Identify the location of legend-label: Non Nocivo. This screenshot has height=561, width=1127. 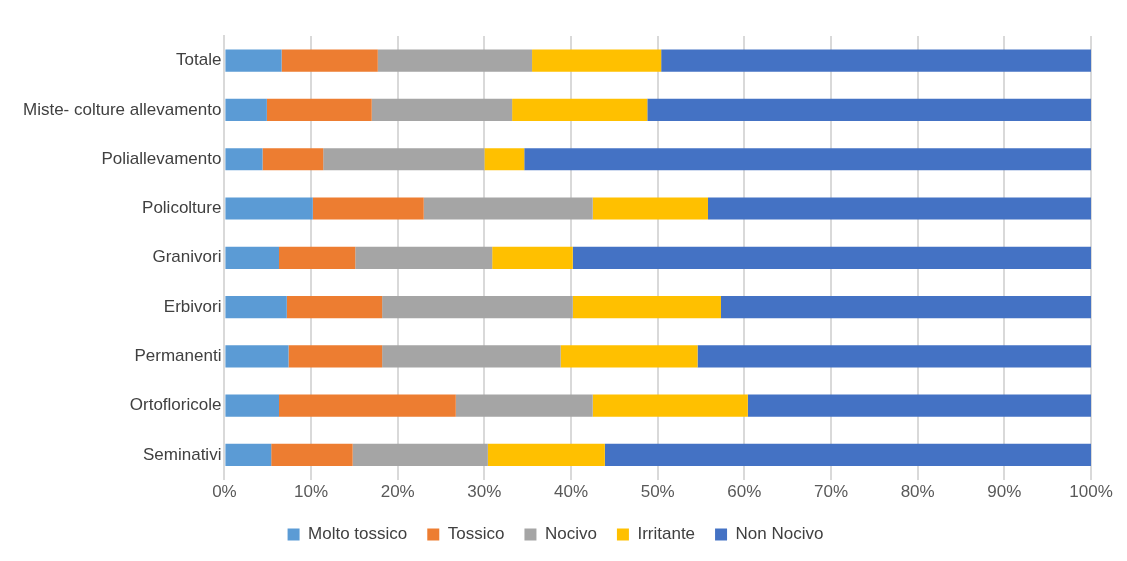
(779, 534).